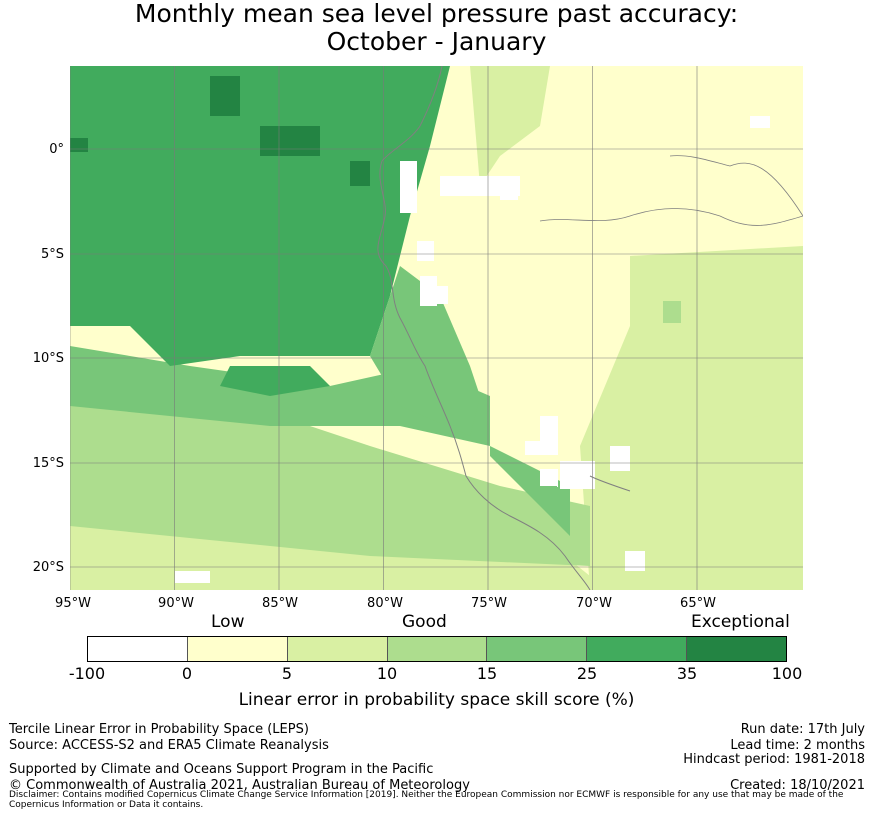  I want to click on colorbar-tick: 10, so click(387, 673).